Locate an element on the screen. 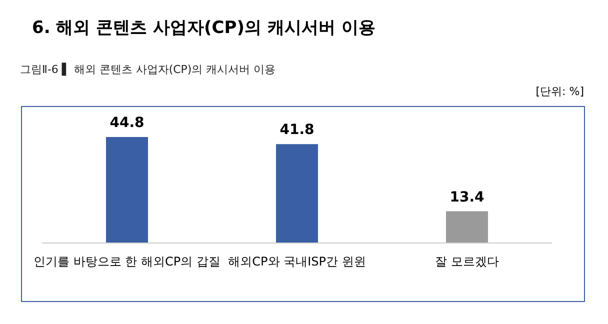 This screenshot has height=324, width=608. x-tick-label: 인기를 바탕으로 한 해외CP의 갑질 is located at coordinates (127, 261).